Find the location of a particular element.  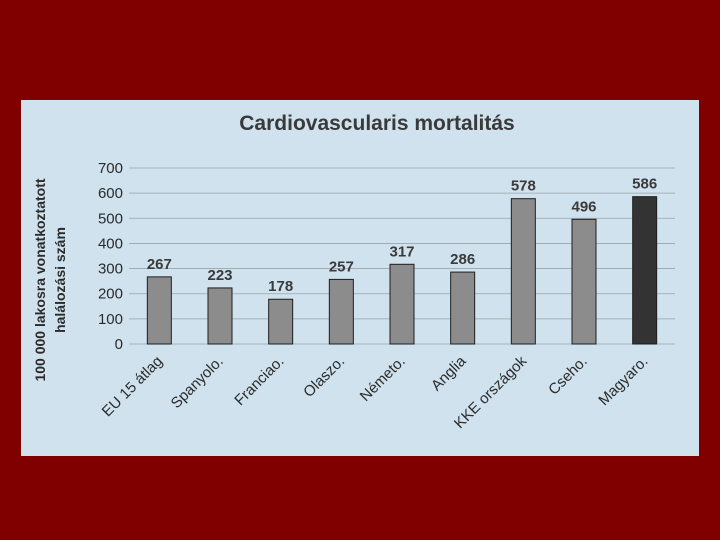

y-axis-label-line-1: 100 000 lakosra vonatkoztatott is located at coordinates (40, 279).